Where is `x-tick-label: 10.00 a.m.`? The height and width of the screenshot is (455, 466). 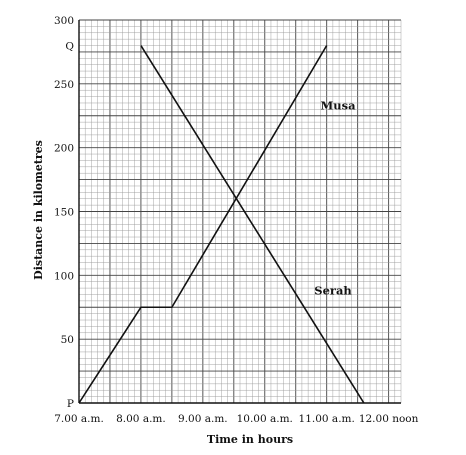 x-tick-label: 10.00 a.m. is located at coordinates (265, 419).